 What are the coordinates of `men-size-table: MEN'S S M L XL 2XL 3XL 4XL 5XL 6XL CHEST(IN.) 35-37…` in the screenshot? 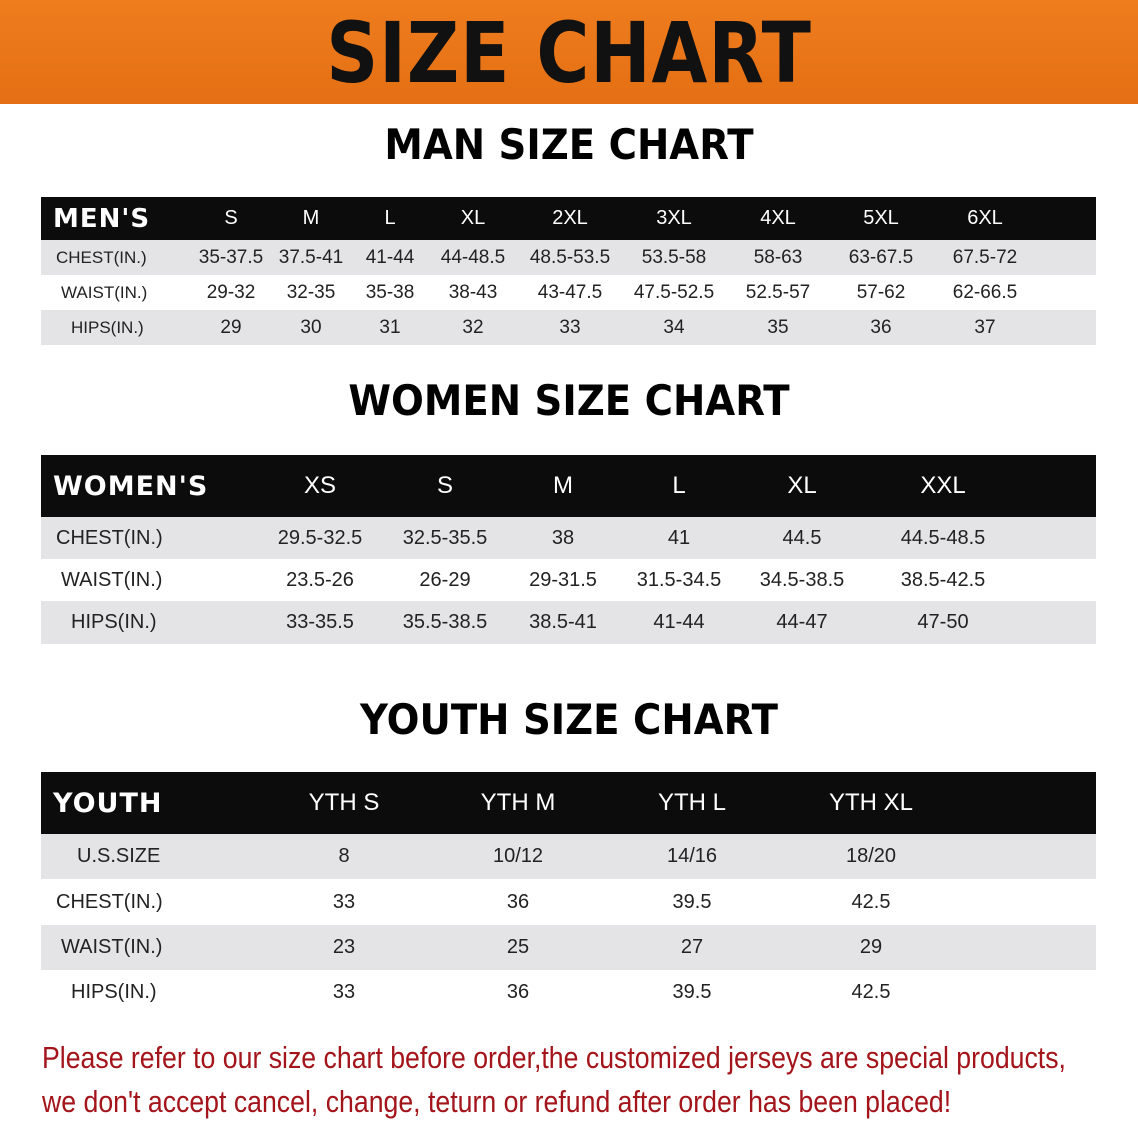 It's located at (568, 271).